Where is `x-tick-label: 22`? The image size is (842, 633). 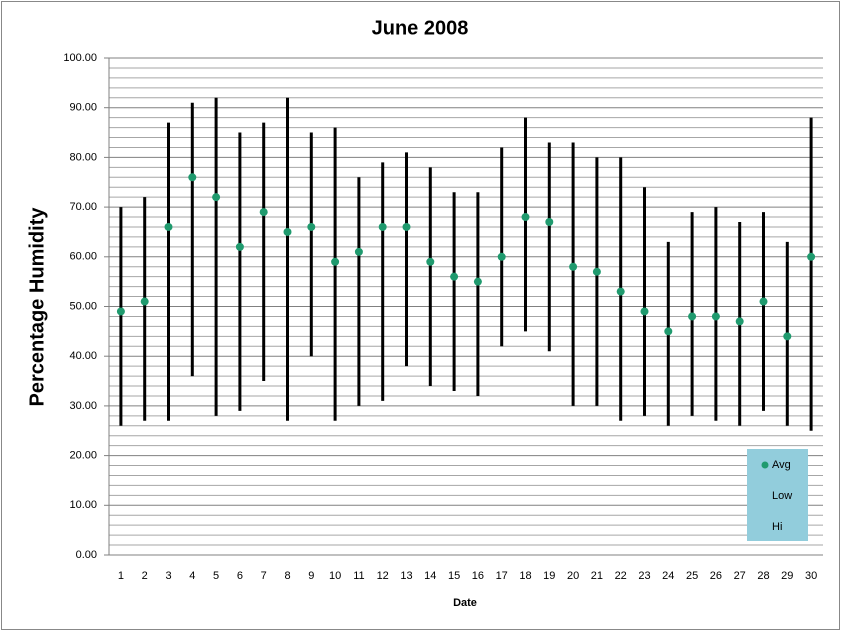 x-tick-label: 22 is located at coordinates (621, 576).